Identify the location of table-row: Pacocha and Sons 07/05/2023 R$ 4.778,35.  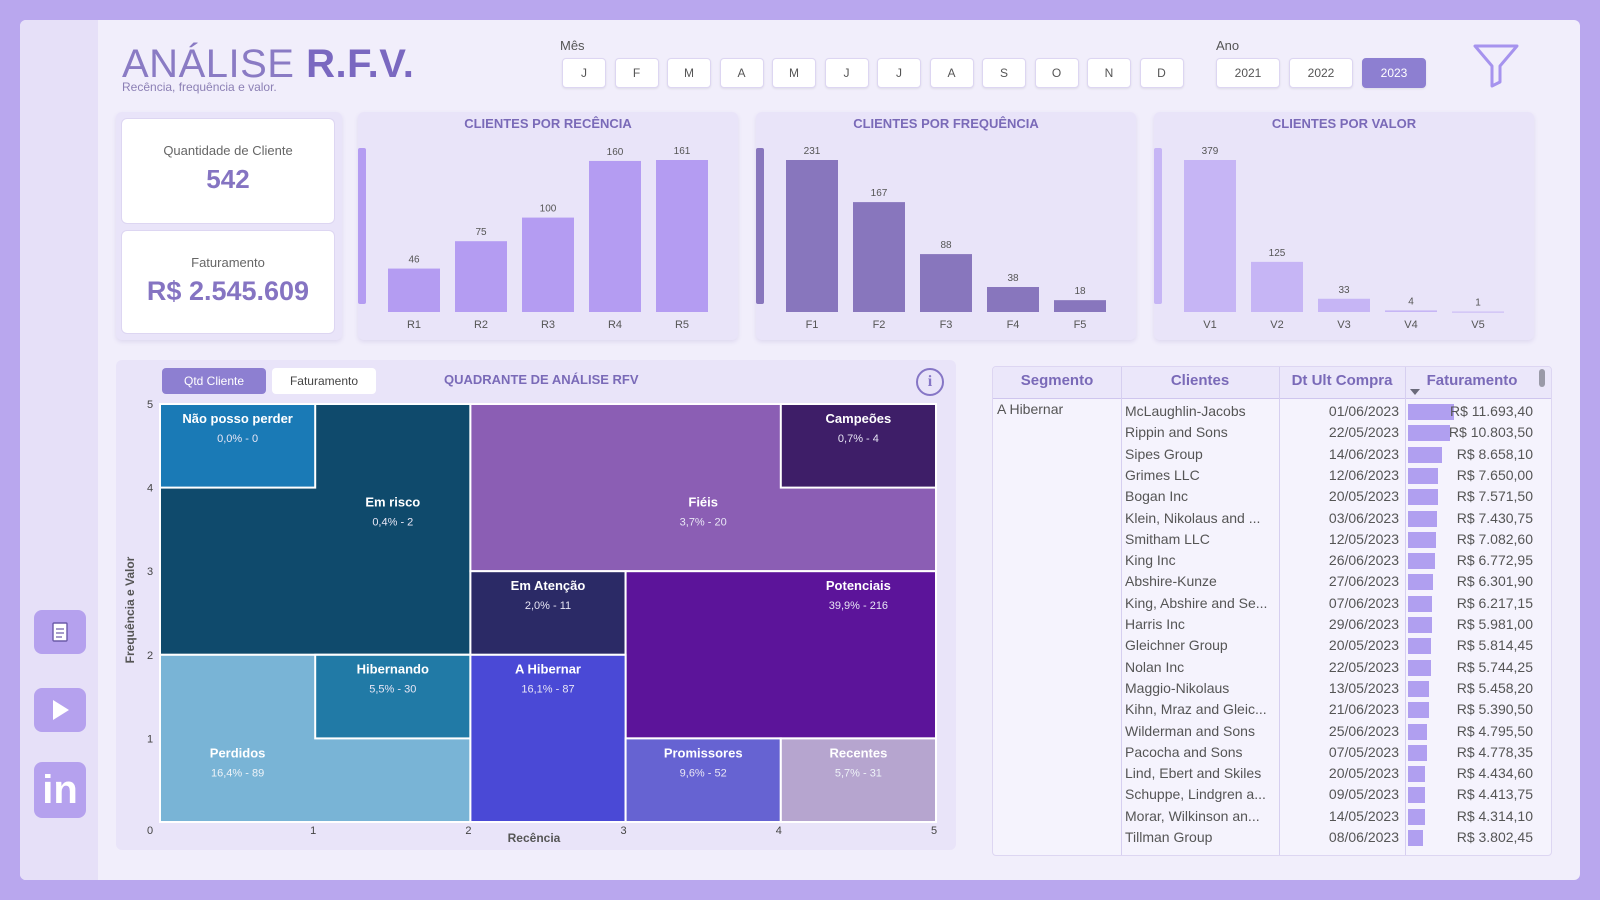
(1272, 752).